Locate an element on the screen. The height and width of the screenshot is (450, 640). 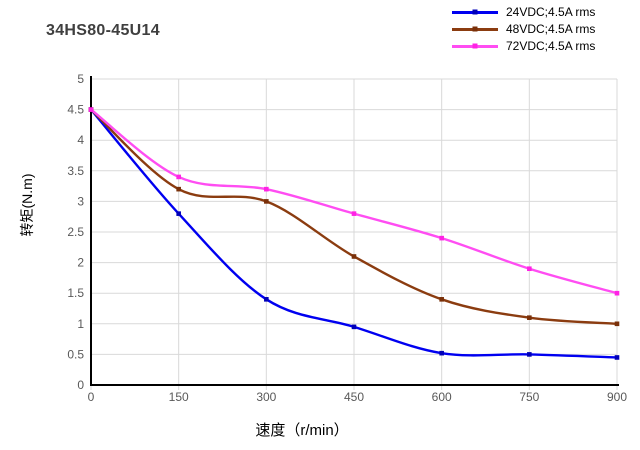
x-tick-label: 0 is located at coordinates (91, 397).